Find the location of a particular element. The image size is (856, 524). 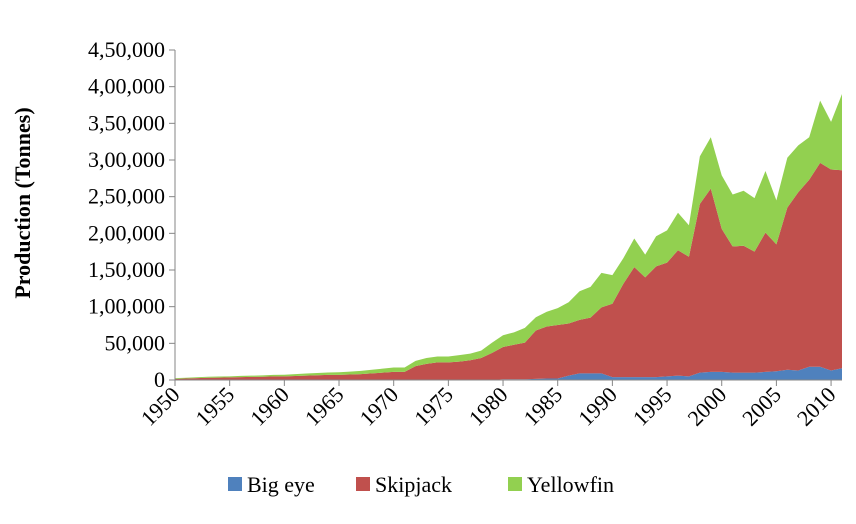

x-tick-label: 2000 is located at coordinates (706, 406).